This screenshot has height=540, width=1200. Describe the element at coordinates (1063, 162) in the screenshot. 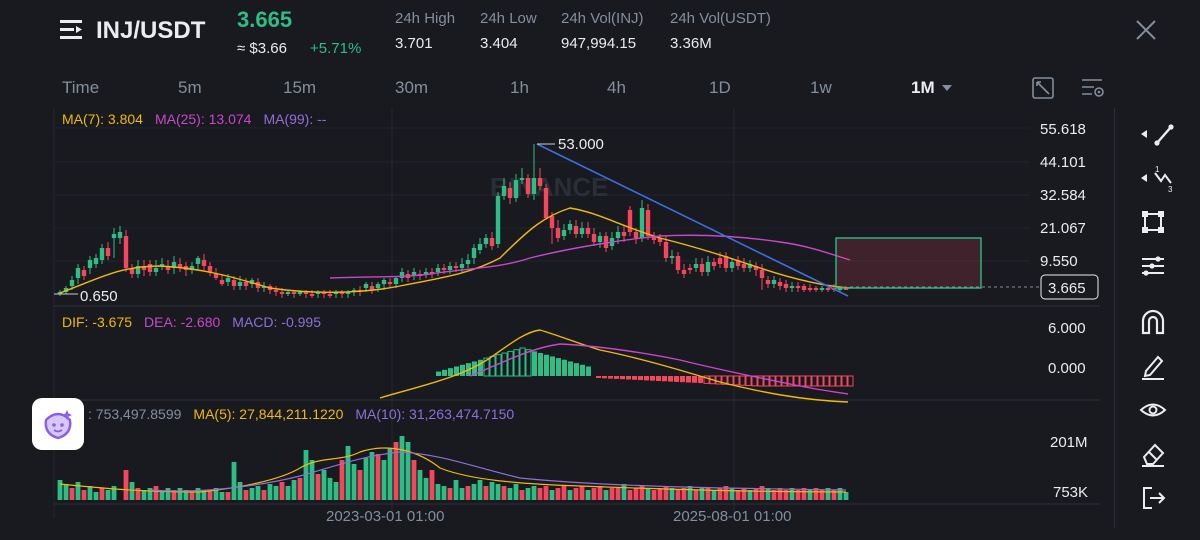

I see `price-axis-label: 44.101` at that location.